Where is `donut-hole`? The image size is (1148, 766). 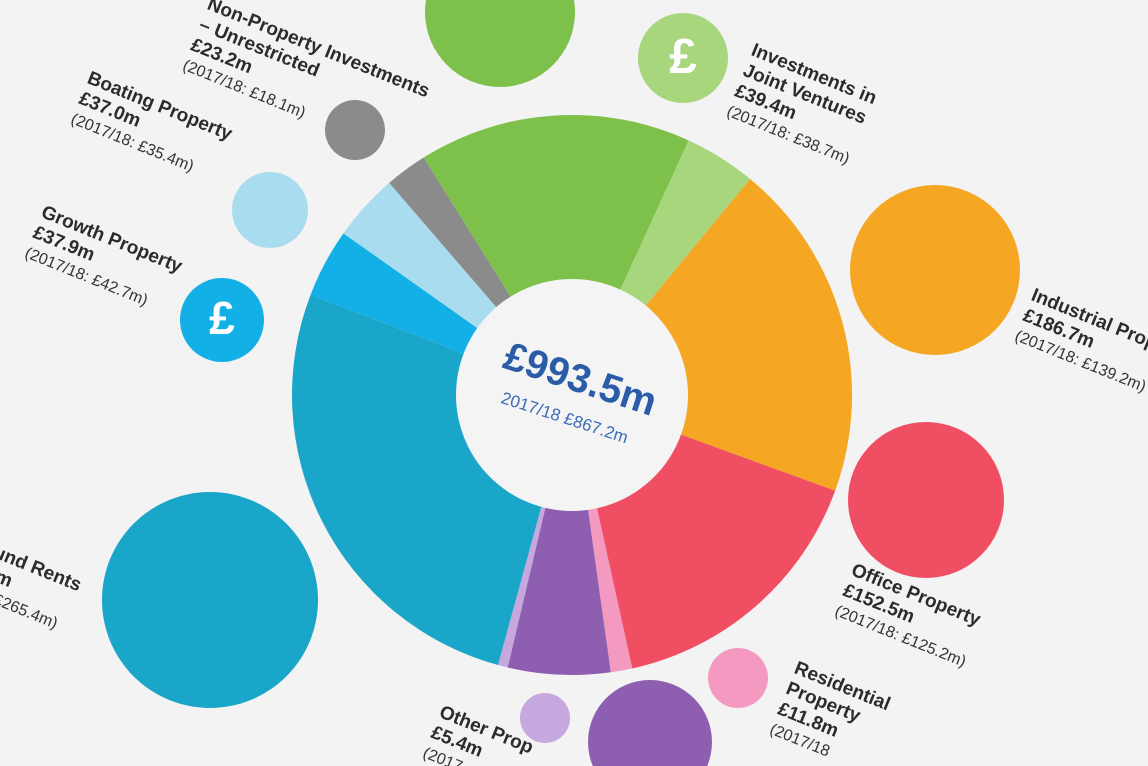 donut-hole is located at coordinates (572, 395).